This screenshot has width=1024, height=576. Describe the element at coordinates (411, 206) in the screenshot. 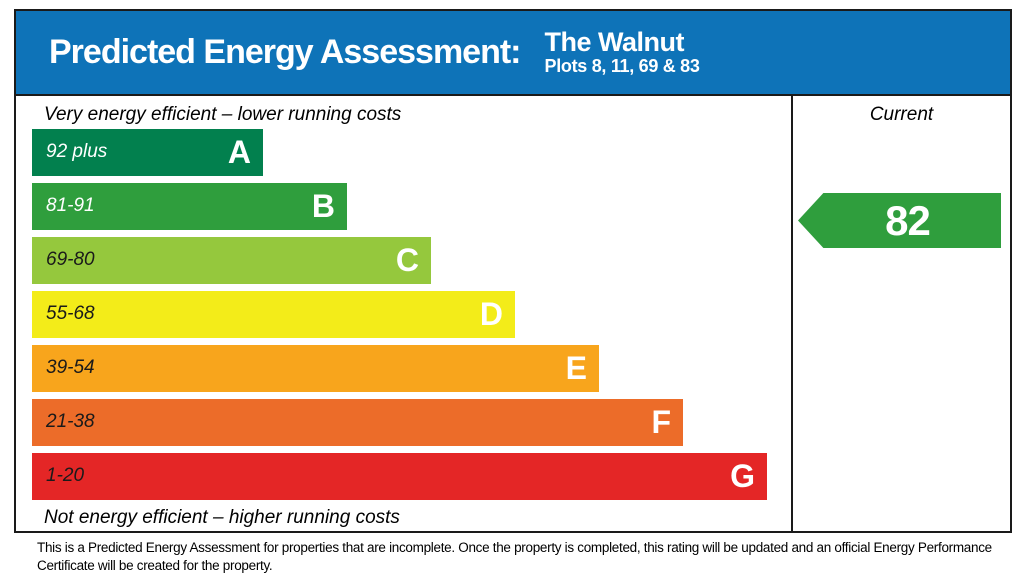

I see `band-row-b: 81-91 B` at that location.